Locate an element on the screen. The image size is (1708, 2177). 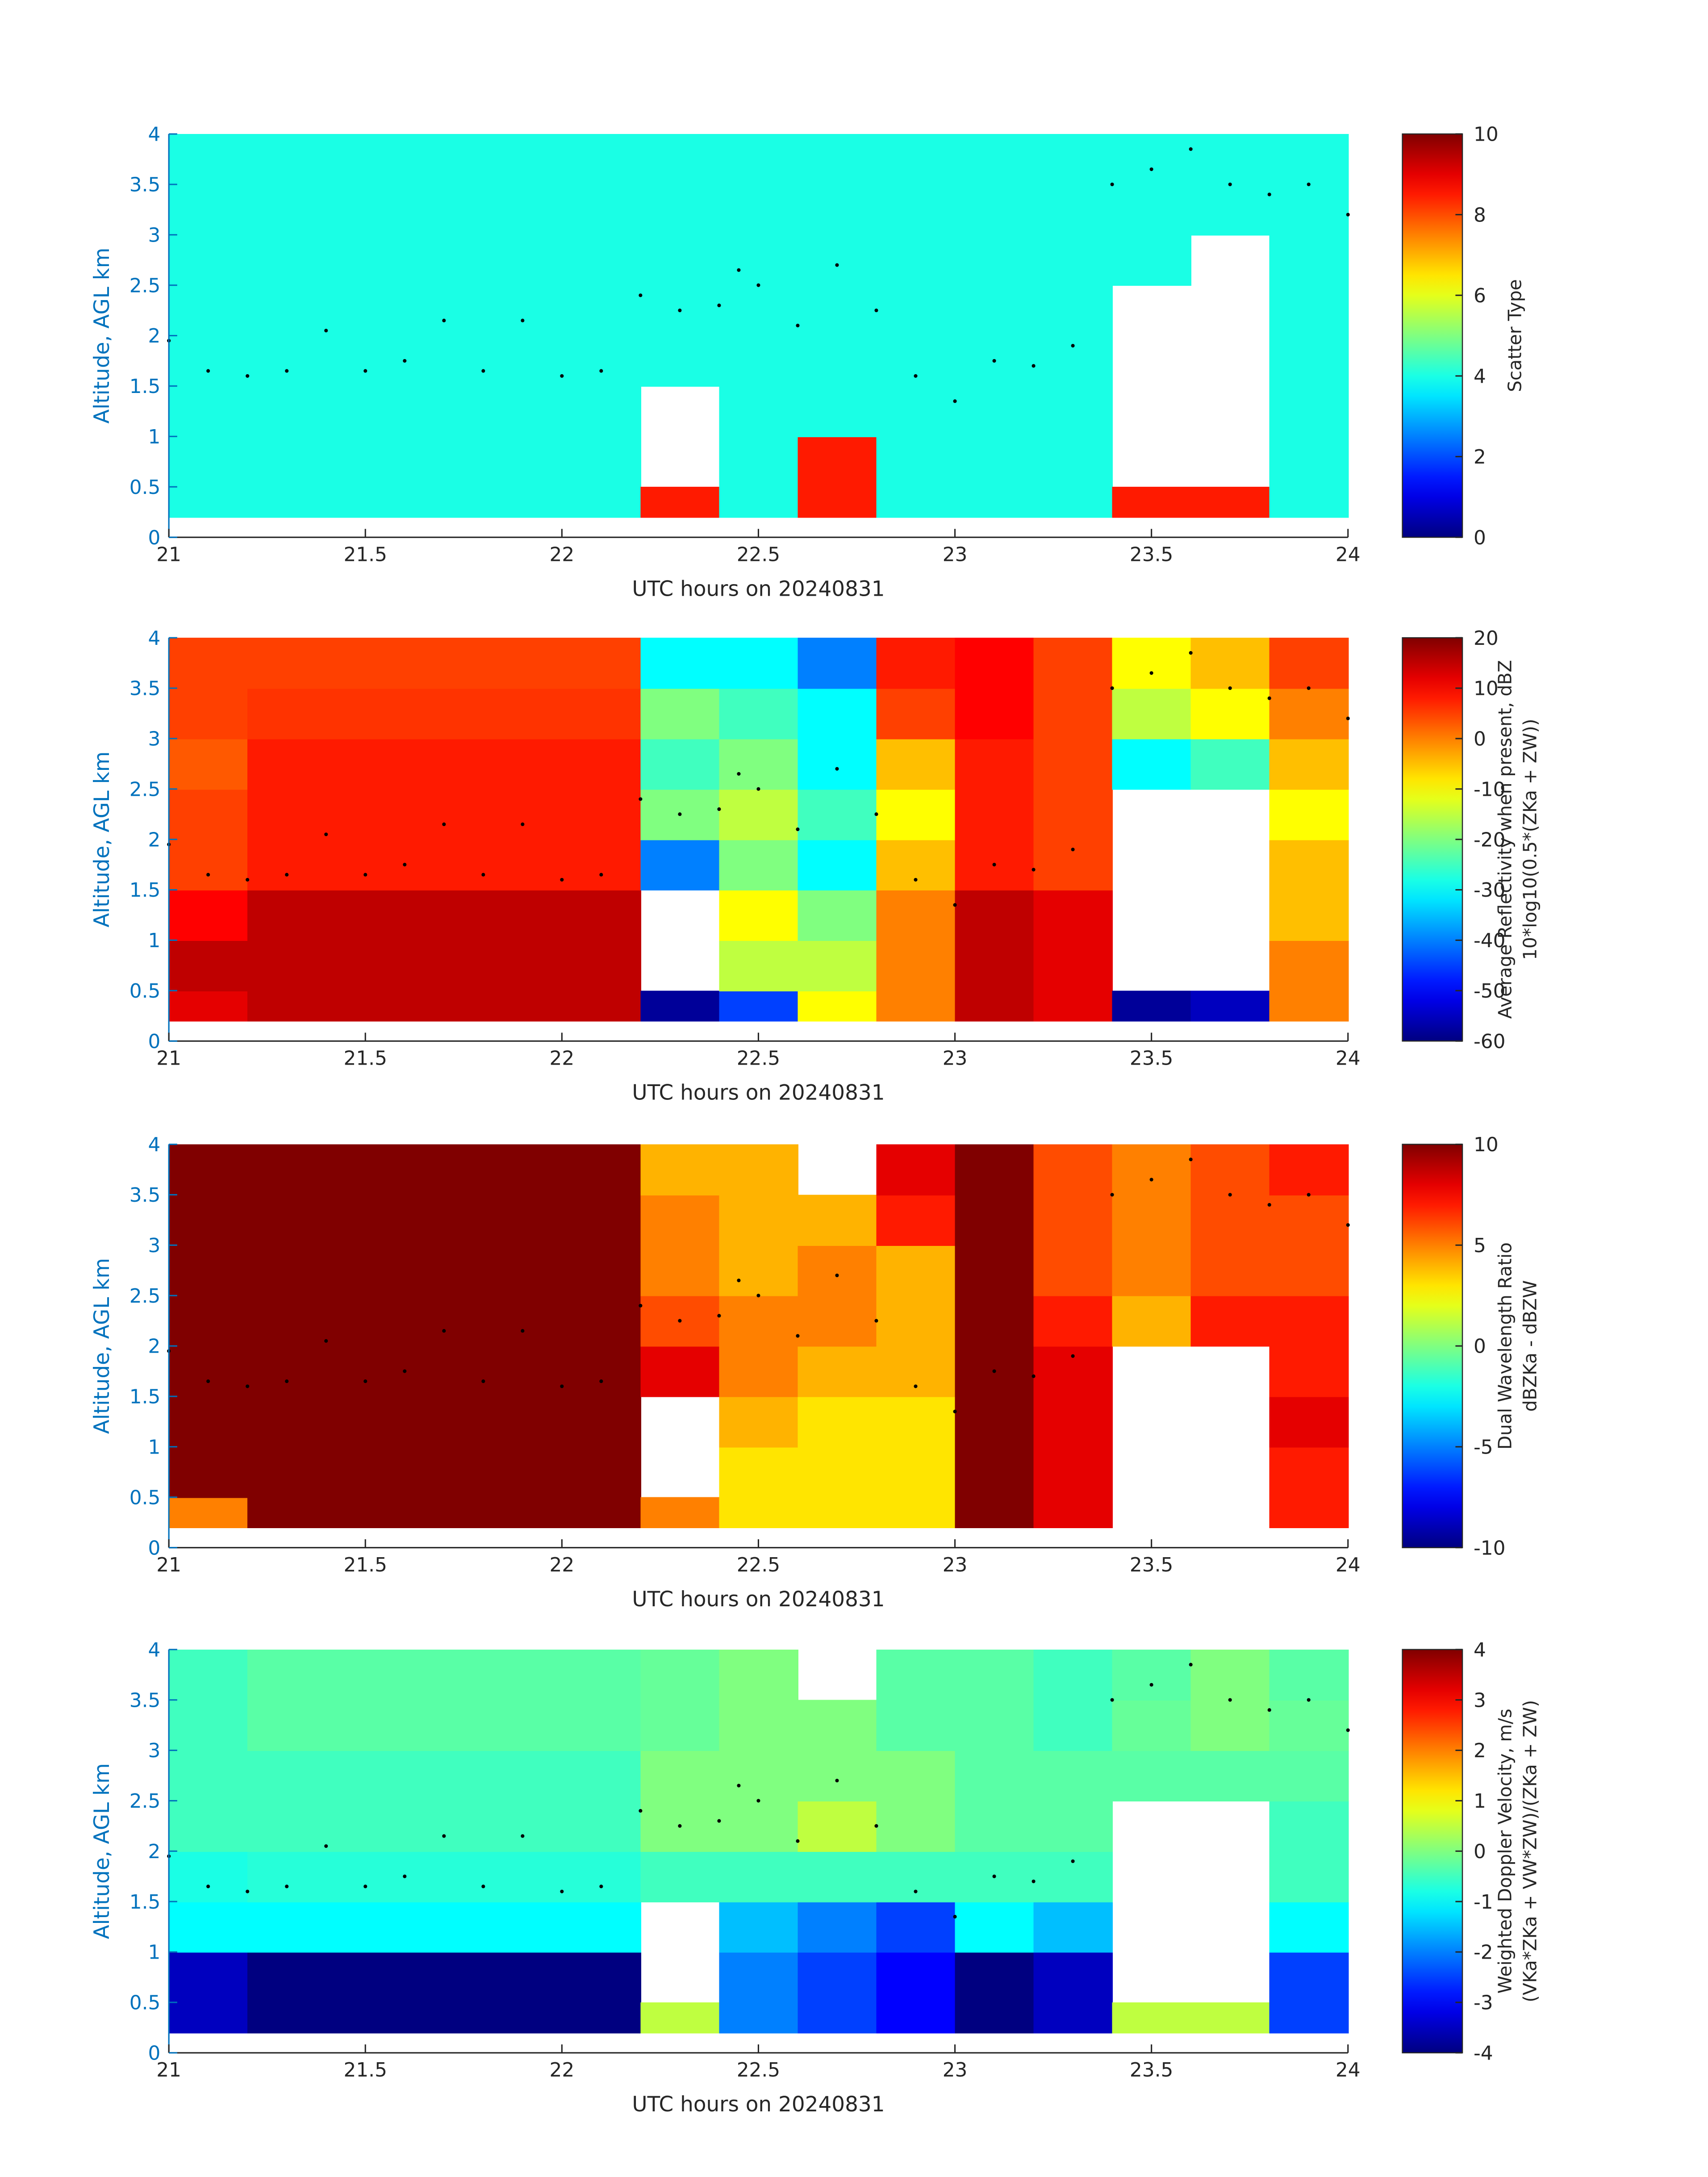
x-tick-label: 23.5 is located at coordinates (1151, 1565).